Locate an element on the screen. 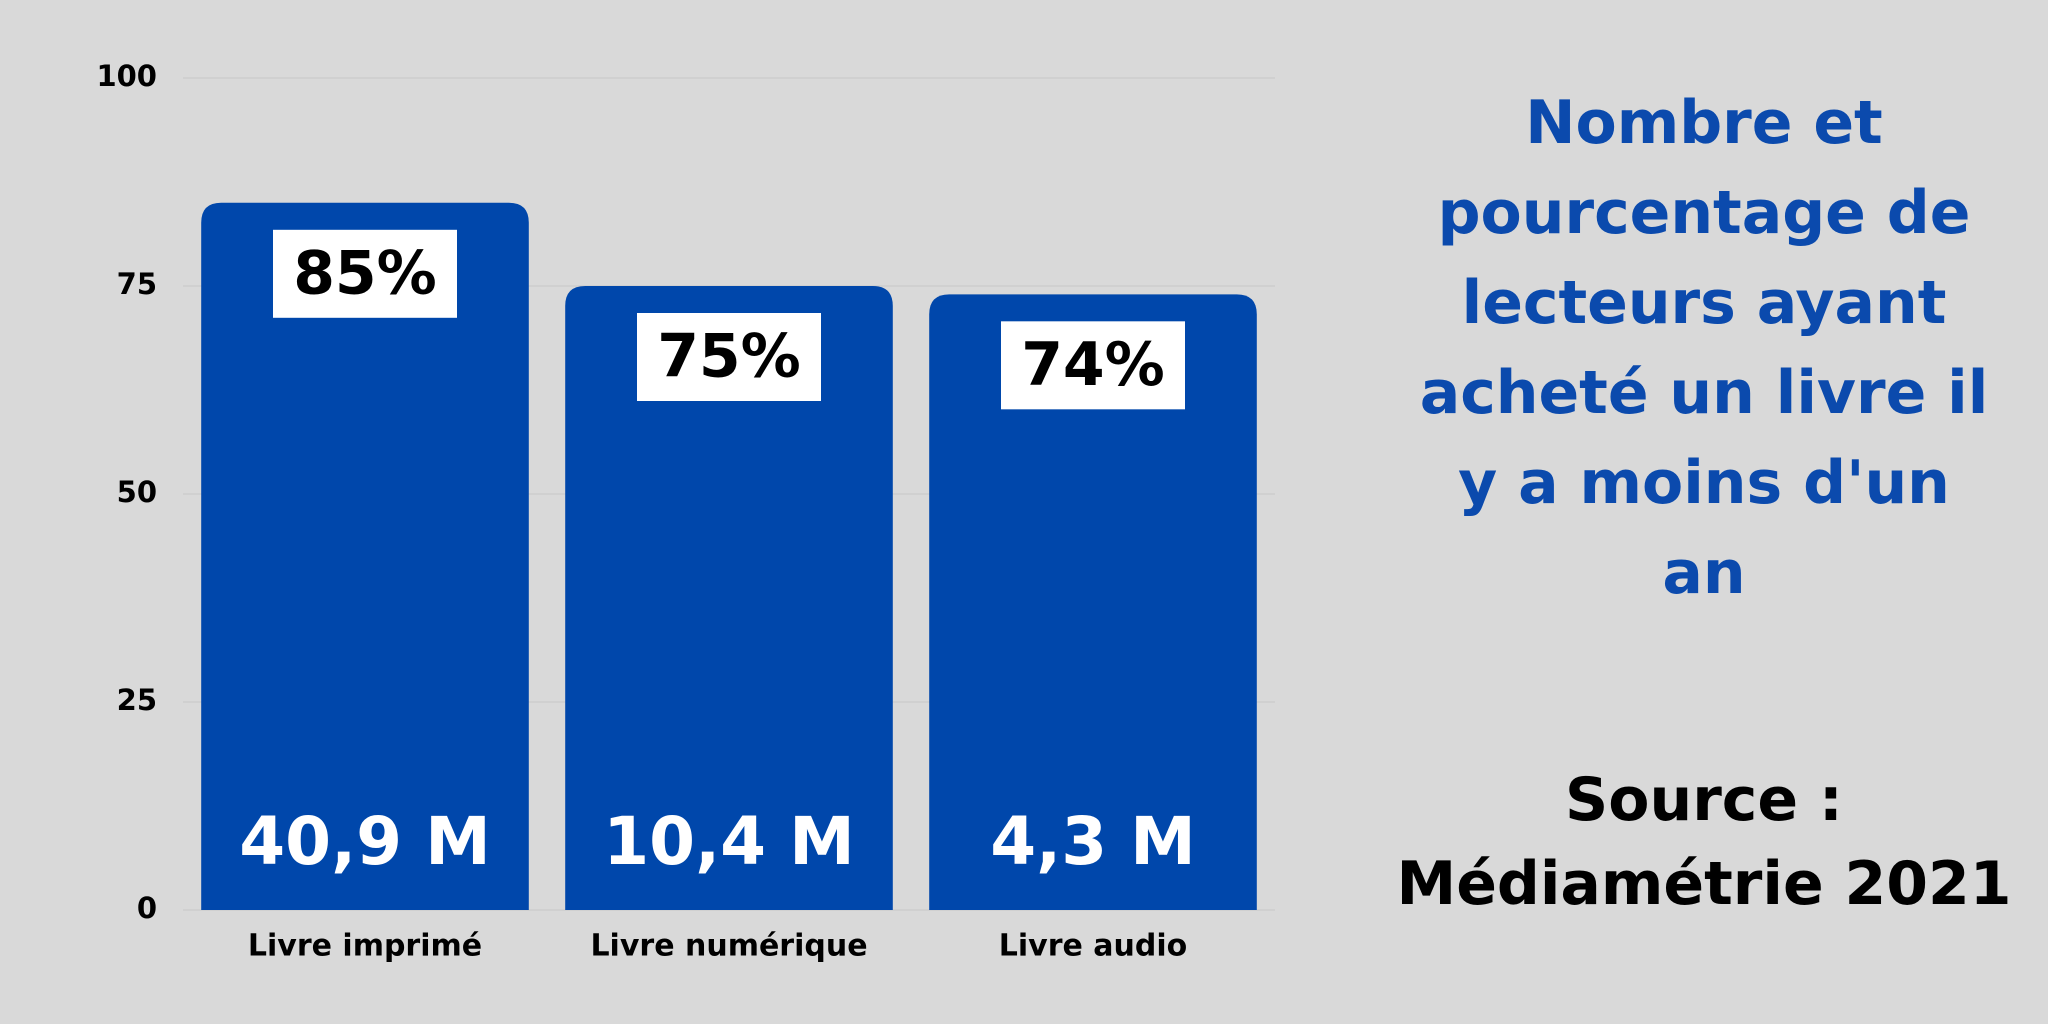 Image resolution: width=2048 pixels, height=1024 pixels. count-label: 40,9 M is located at coordinates (365, 841).